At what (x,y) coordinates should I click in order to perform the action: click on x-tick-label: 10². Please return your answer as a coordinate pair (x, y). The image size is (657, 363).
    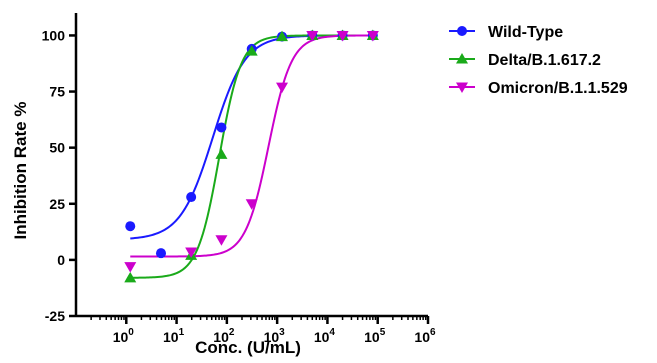
    Looking at the image, I should click on (224, 336).